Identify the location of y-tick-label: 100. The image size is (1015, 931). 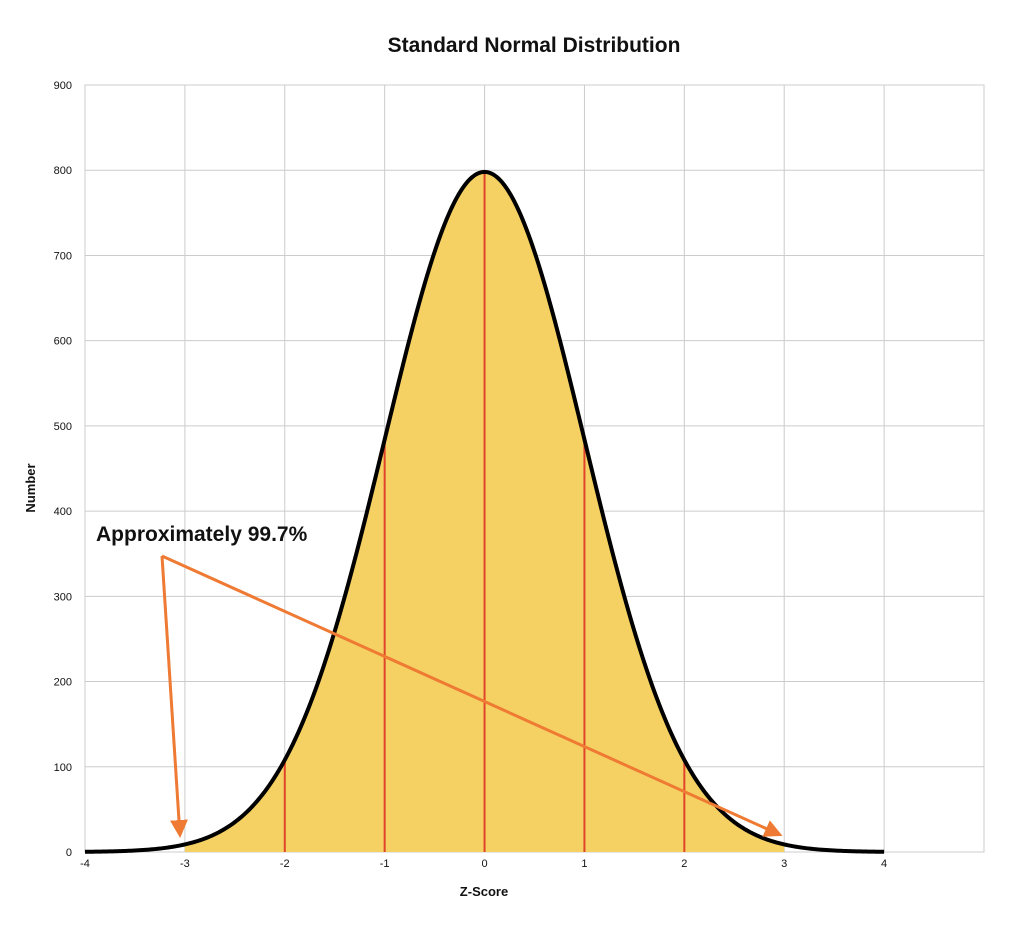
(63, 768).